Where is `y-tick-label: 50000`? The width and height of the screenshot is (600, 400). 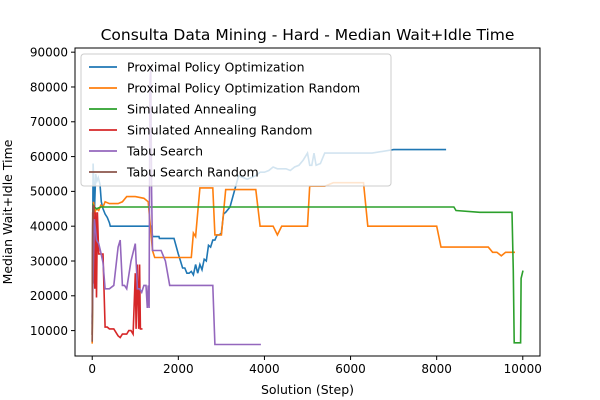 y-tick-label: 50000 is located at coordinates (49, 192).